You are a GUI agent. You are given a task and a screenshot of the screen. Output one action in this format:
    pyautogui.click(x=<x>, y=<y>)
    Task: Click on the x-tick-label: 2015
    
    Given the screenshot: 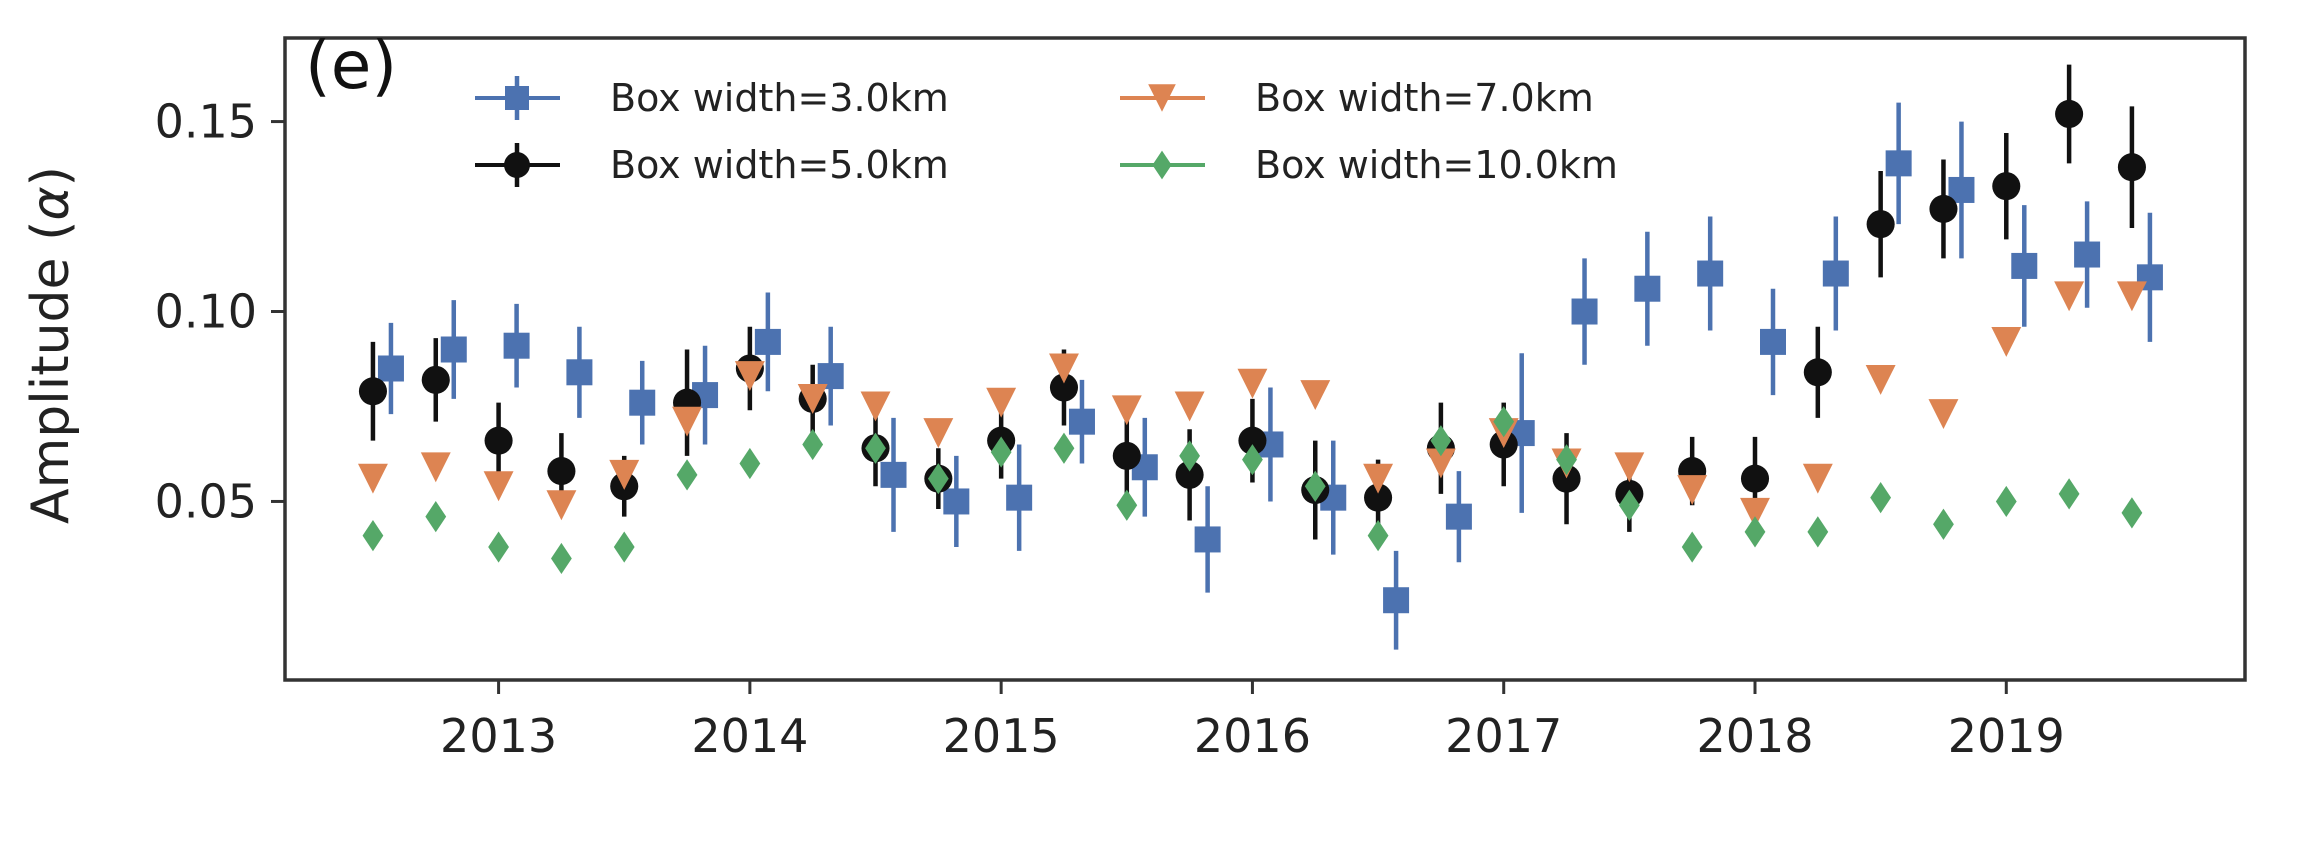 What is the action you would take?
    pyautogui.click(x=1001, y=736)
    